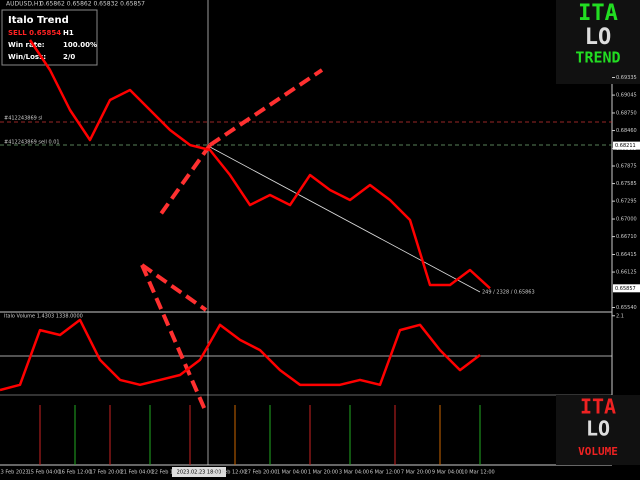 This screenshot has width=640, height=480. Describe the element at coordinates (626, 255) in the screenshot. I see `y-tick-label: 0.66415` at that location.